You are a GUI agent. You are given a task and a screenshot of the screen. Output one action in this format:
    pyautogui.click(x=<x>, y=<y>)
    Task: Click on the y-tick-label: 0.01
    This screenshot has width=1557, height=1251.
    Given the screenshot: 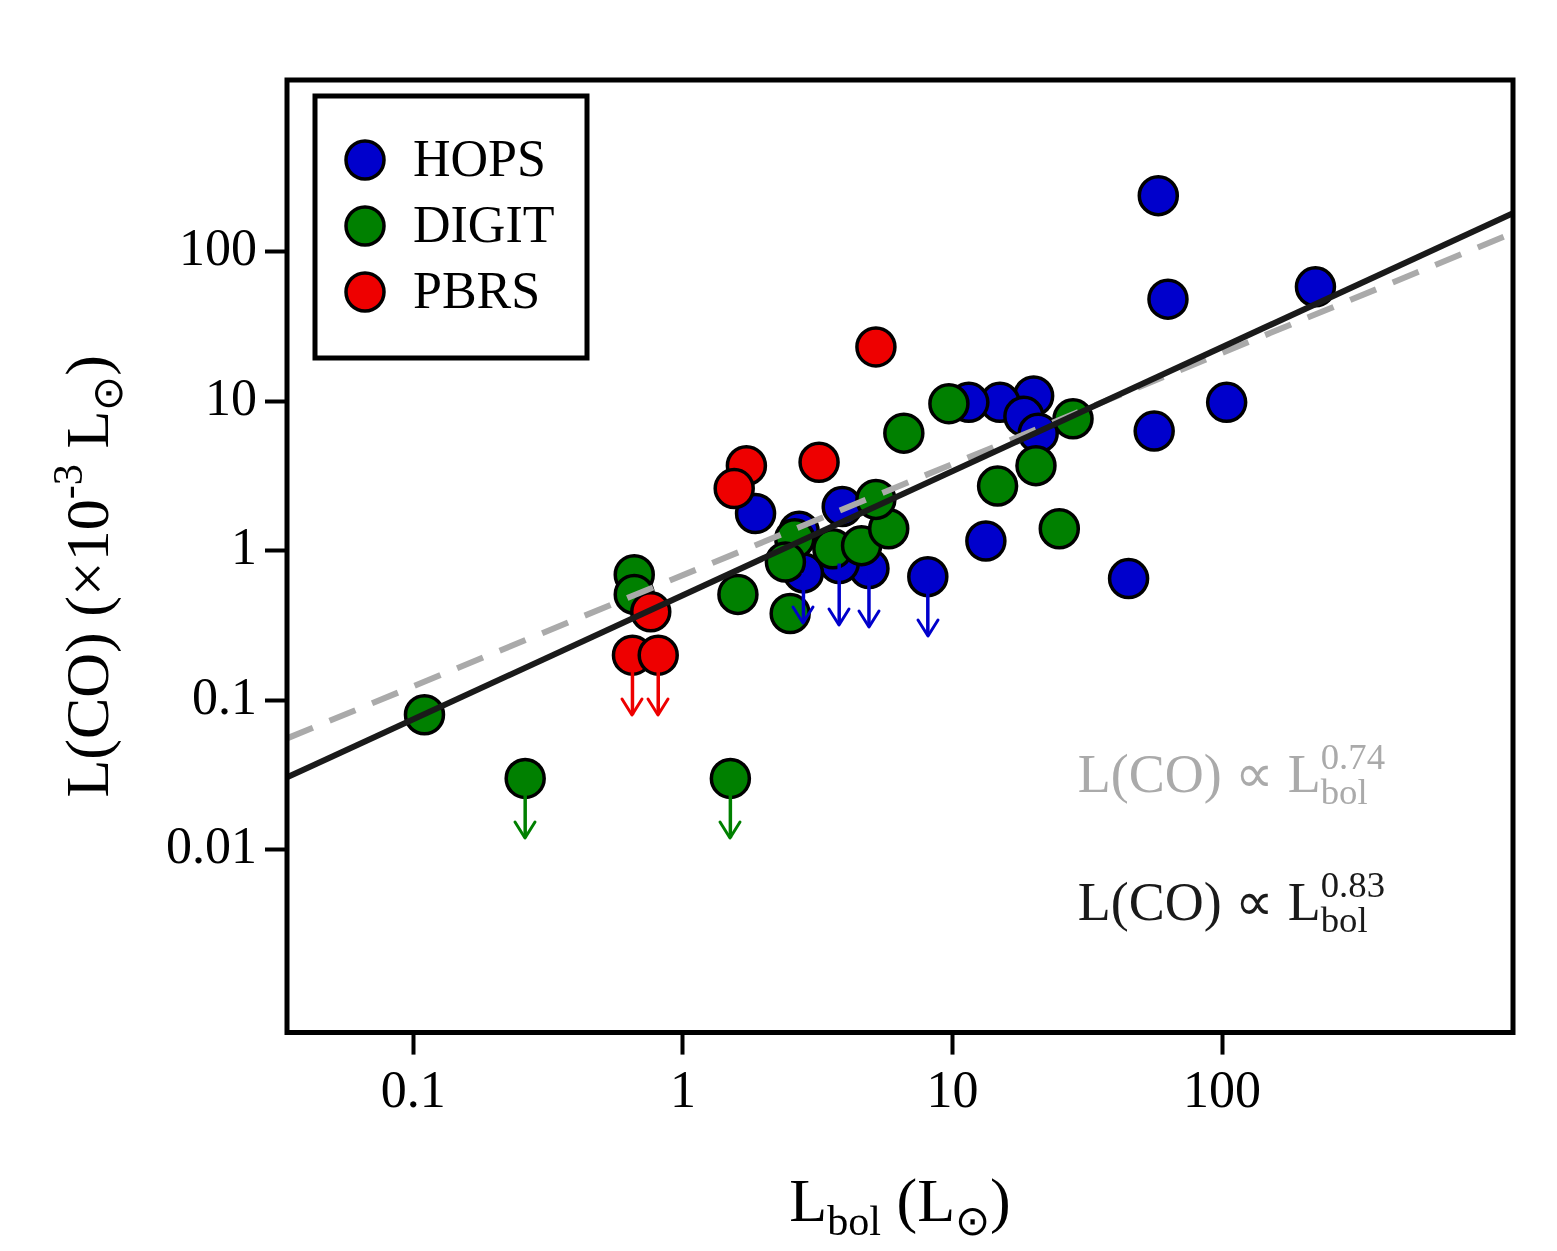 What is the action you would take?
    pyautogui.click(x=211, y=846)
    